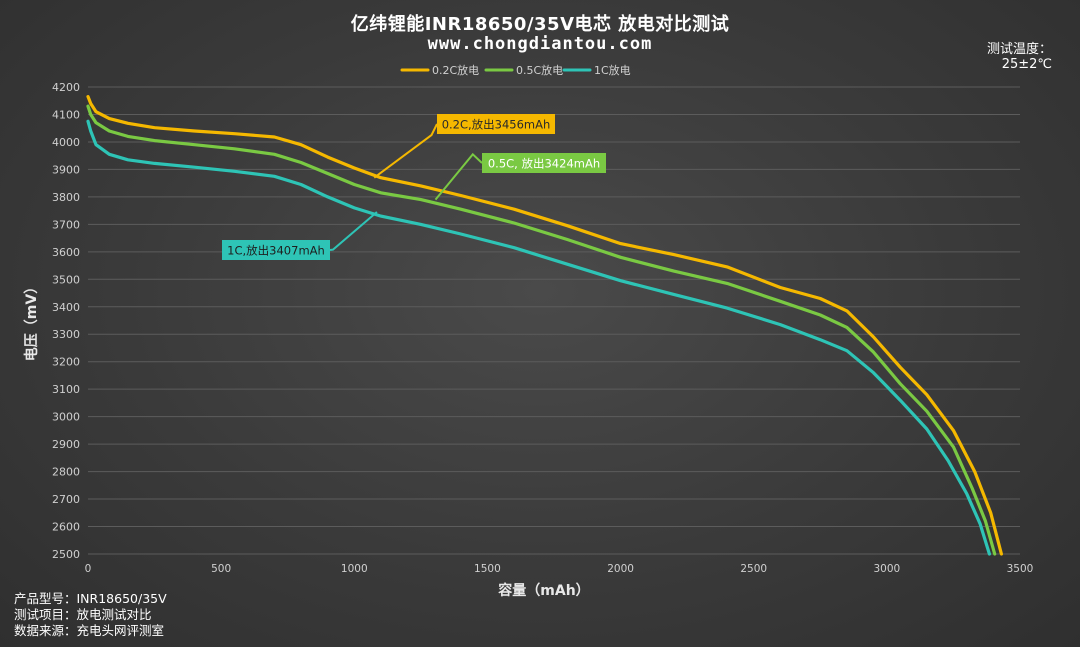  What do you see at coordinates (66, 252) in the screenshot?
I see `y-tick-label: 3600` at bounding box center [66, 252].